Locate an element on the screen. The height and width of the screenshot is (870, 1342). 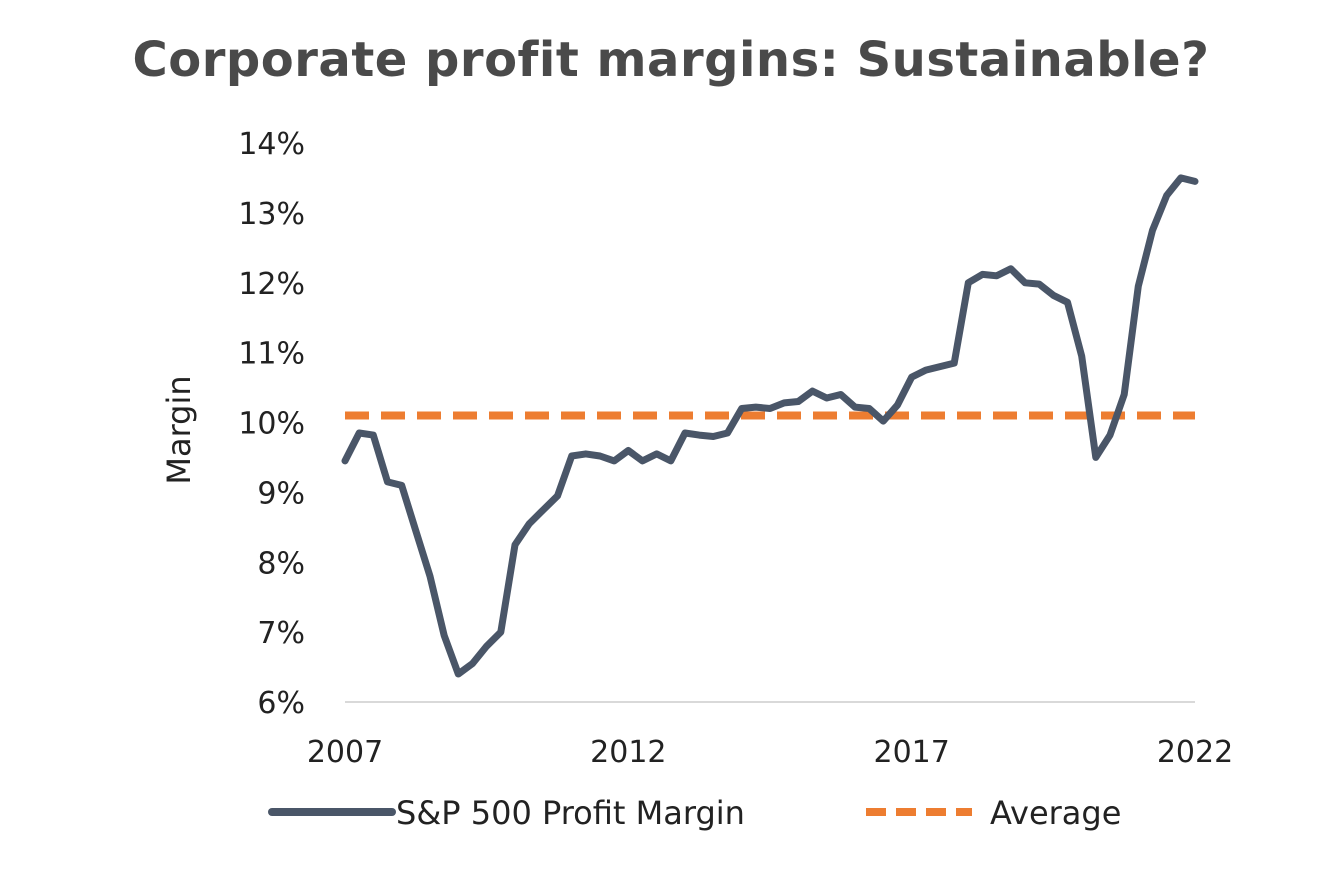
legend-item-average: Average is located at coordinates (993, 813).